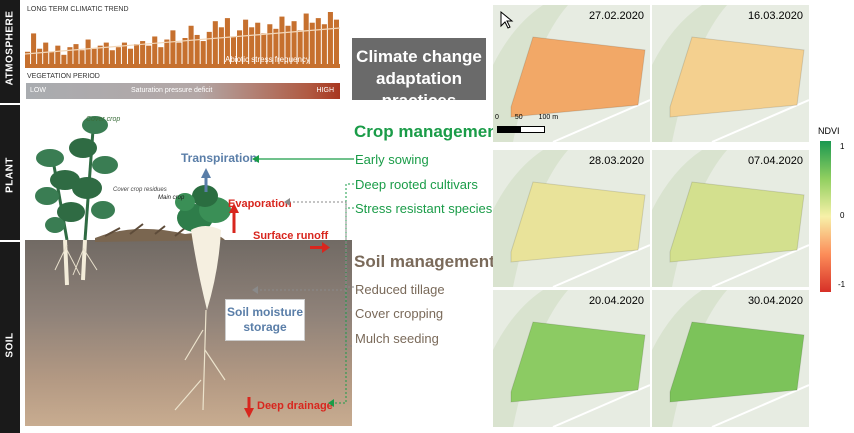 The height and width of the screenshot is (433, 854). I want to click on sidebar-label-atmosphere: ATMOSPHERE, so click(10, 48).